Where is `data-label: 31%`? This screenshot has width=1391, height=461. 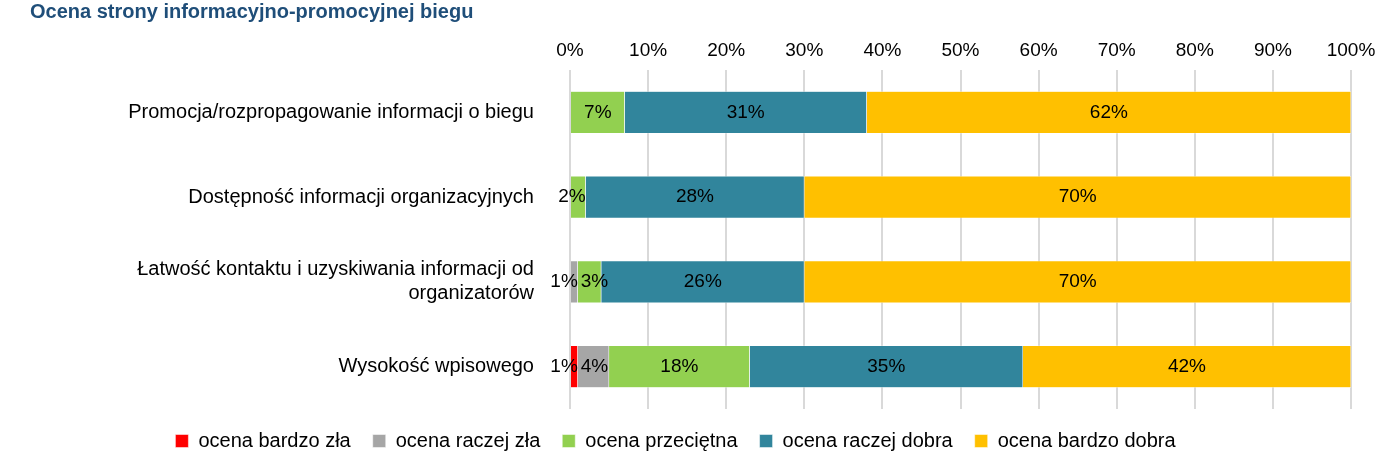
data-label: 31% is located at coordinates (745, 111).